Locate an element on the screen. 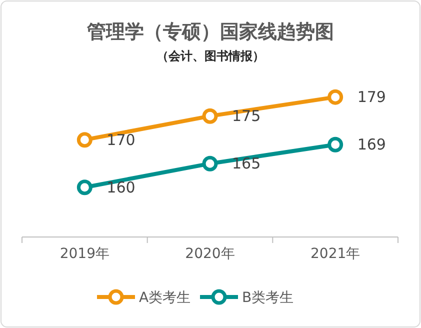 Image resolution: width=421 pixels, height=328 pixels. chart-subtitle: （会计、图书情报） is located at coordinates (210, 56).